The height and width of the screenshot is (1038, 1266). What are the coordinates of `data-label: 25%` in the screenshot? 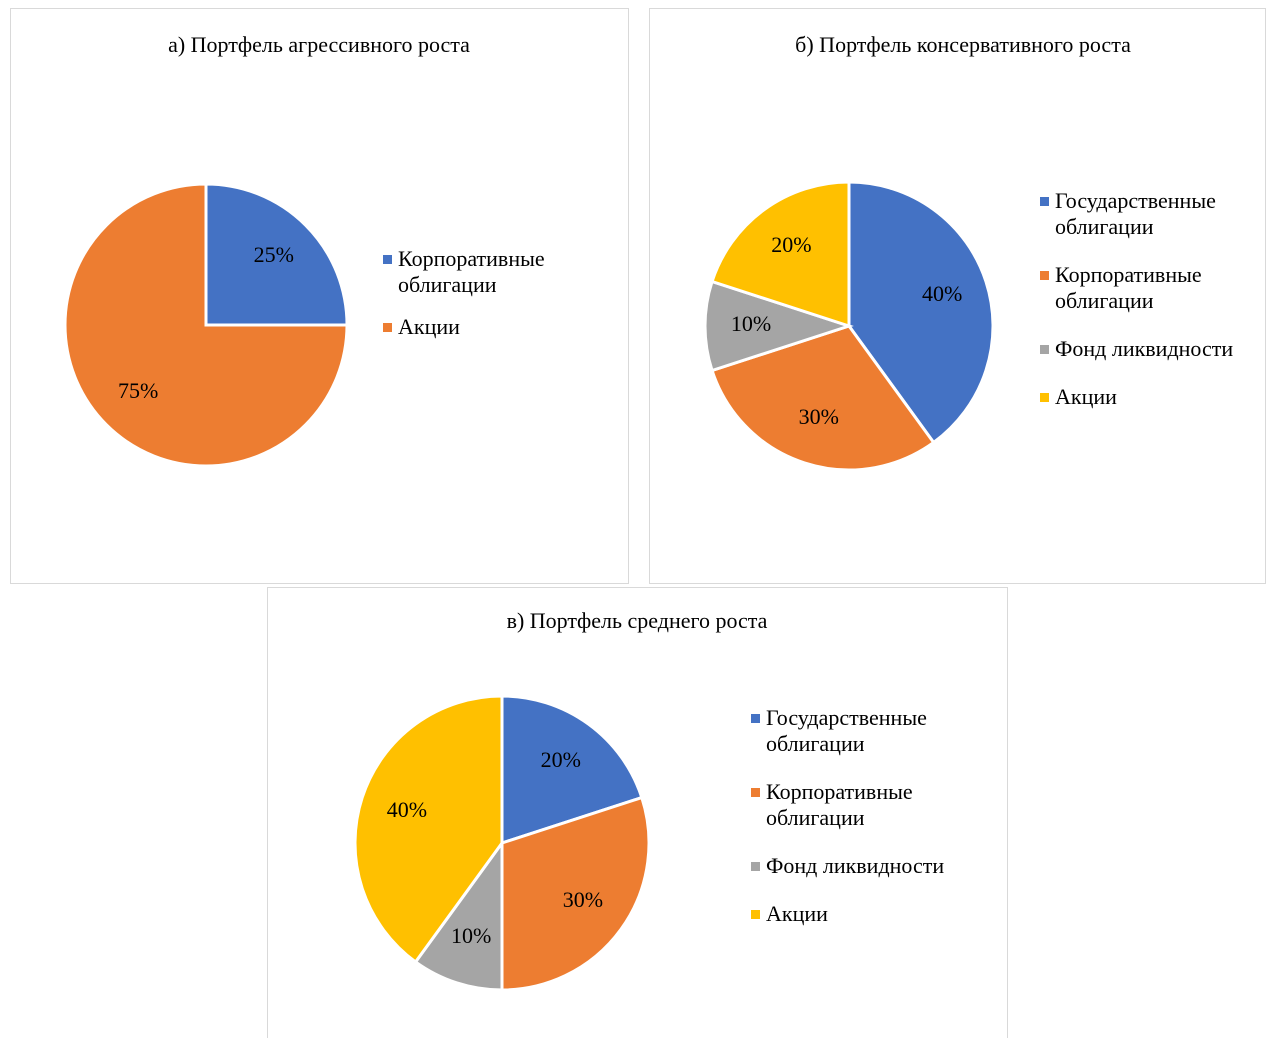 It's located at (274, 254).